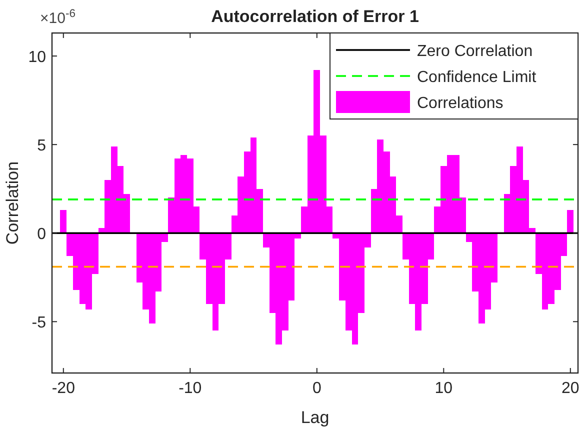  Describe the element at coordinates (443, 388) in the screenshot. I see `x-tick-label: 10` at that location.